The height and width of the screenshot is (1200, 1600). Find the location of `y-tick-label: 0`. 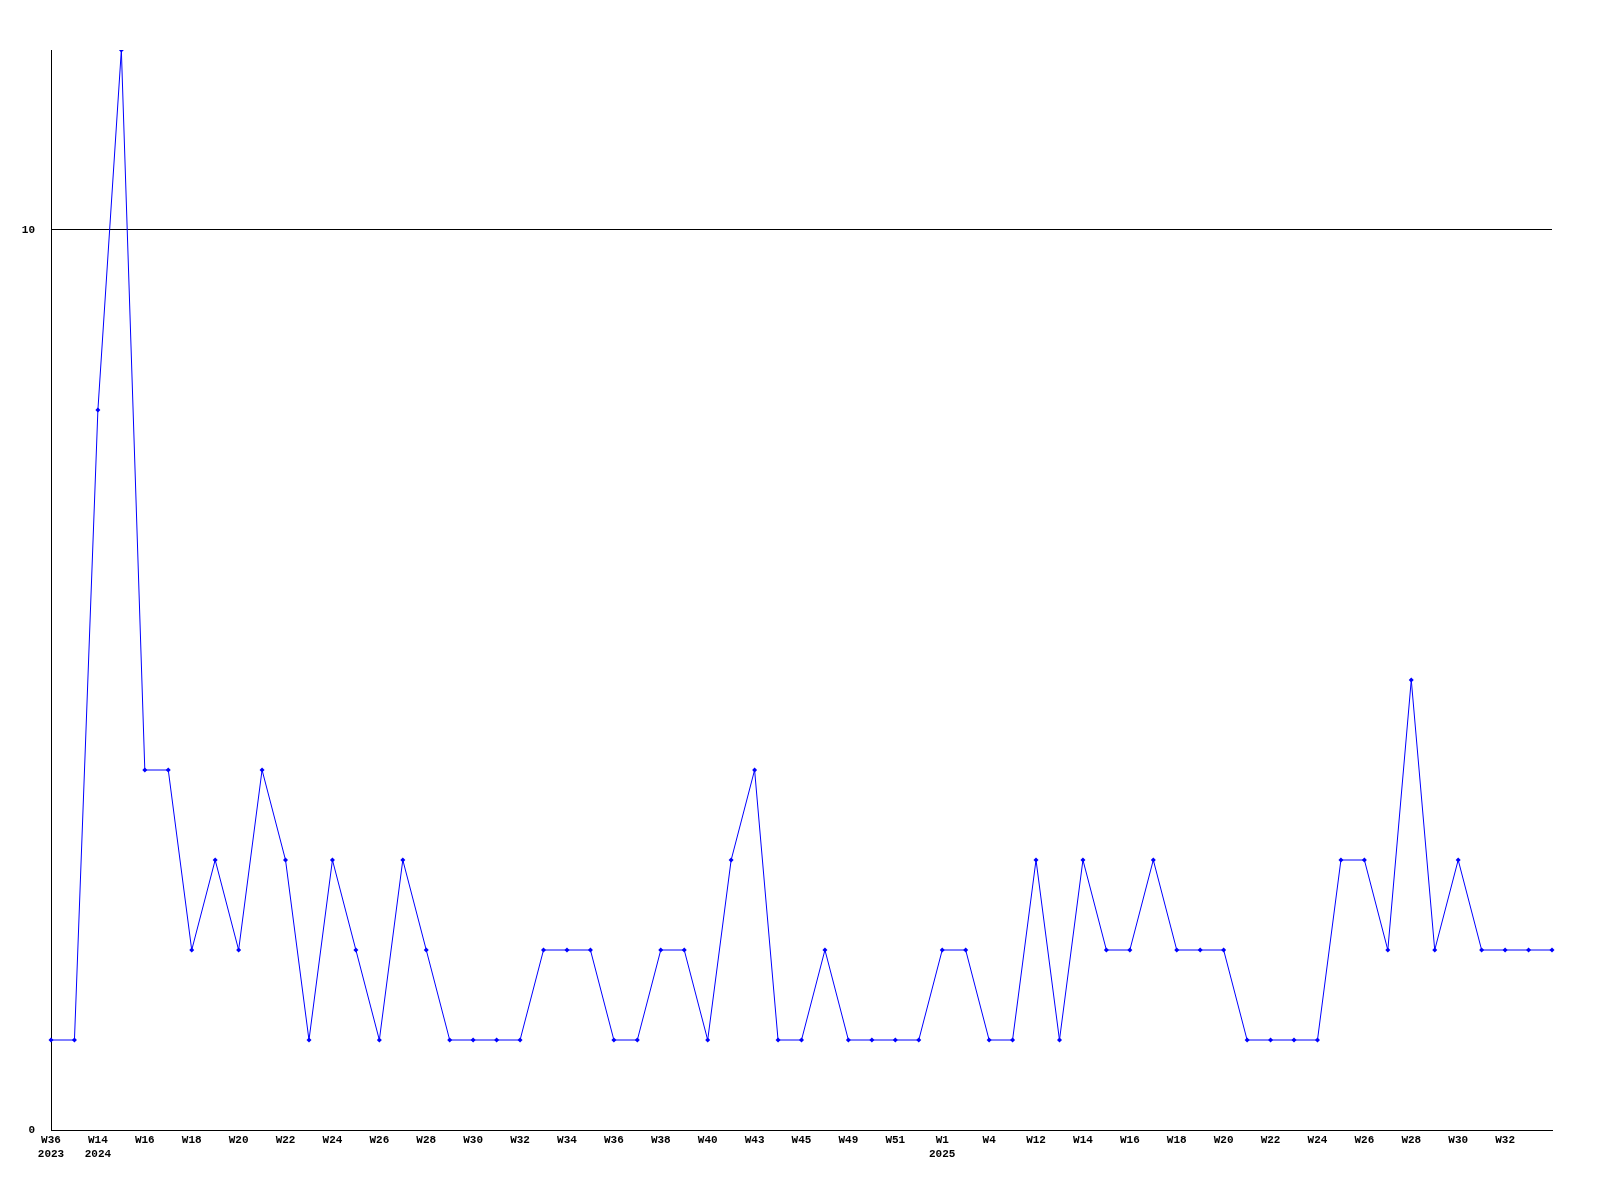

y-tick-label: 0 is located at coordinates (31, 1129).